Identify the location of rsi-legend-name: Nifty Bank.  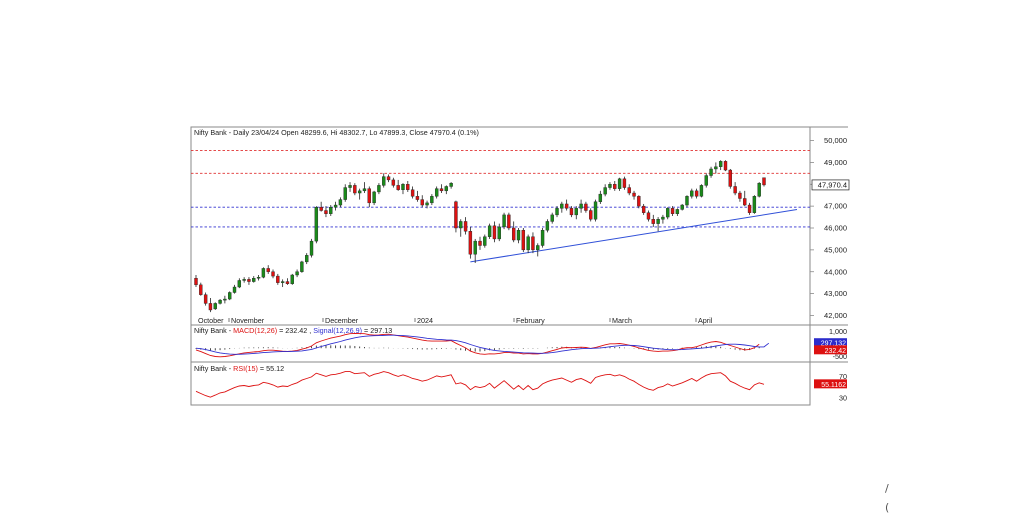
(210, 368).